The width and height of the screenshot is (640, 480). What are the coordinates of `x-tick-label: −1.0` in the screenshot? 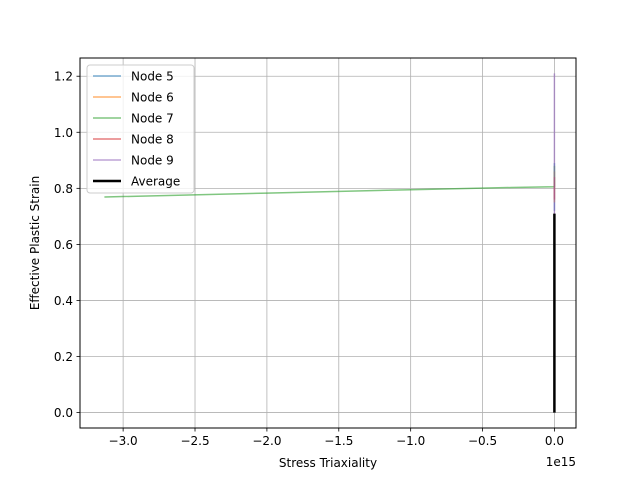 It's located at (410, 441).